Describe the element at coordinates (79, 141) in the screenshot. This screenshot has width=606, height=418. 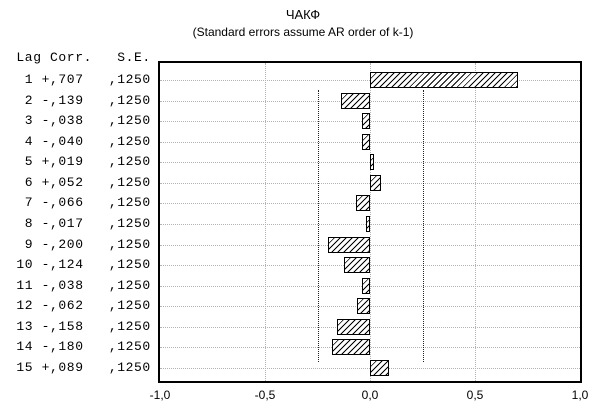
I see `lag-table-row: 4 -,040 ,1250` at that location.